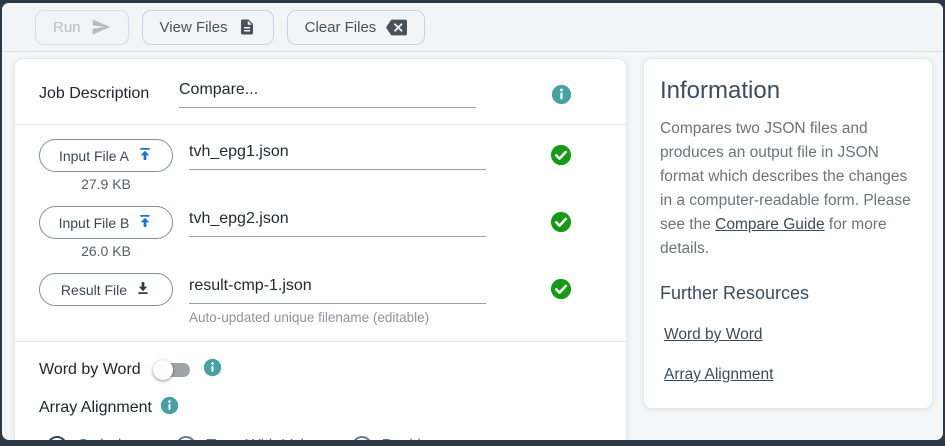  Describe the element at coordinates (94, 93) in the screenshot. I see `job-description-label: Job Description` at that location.